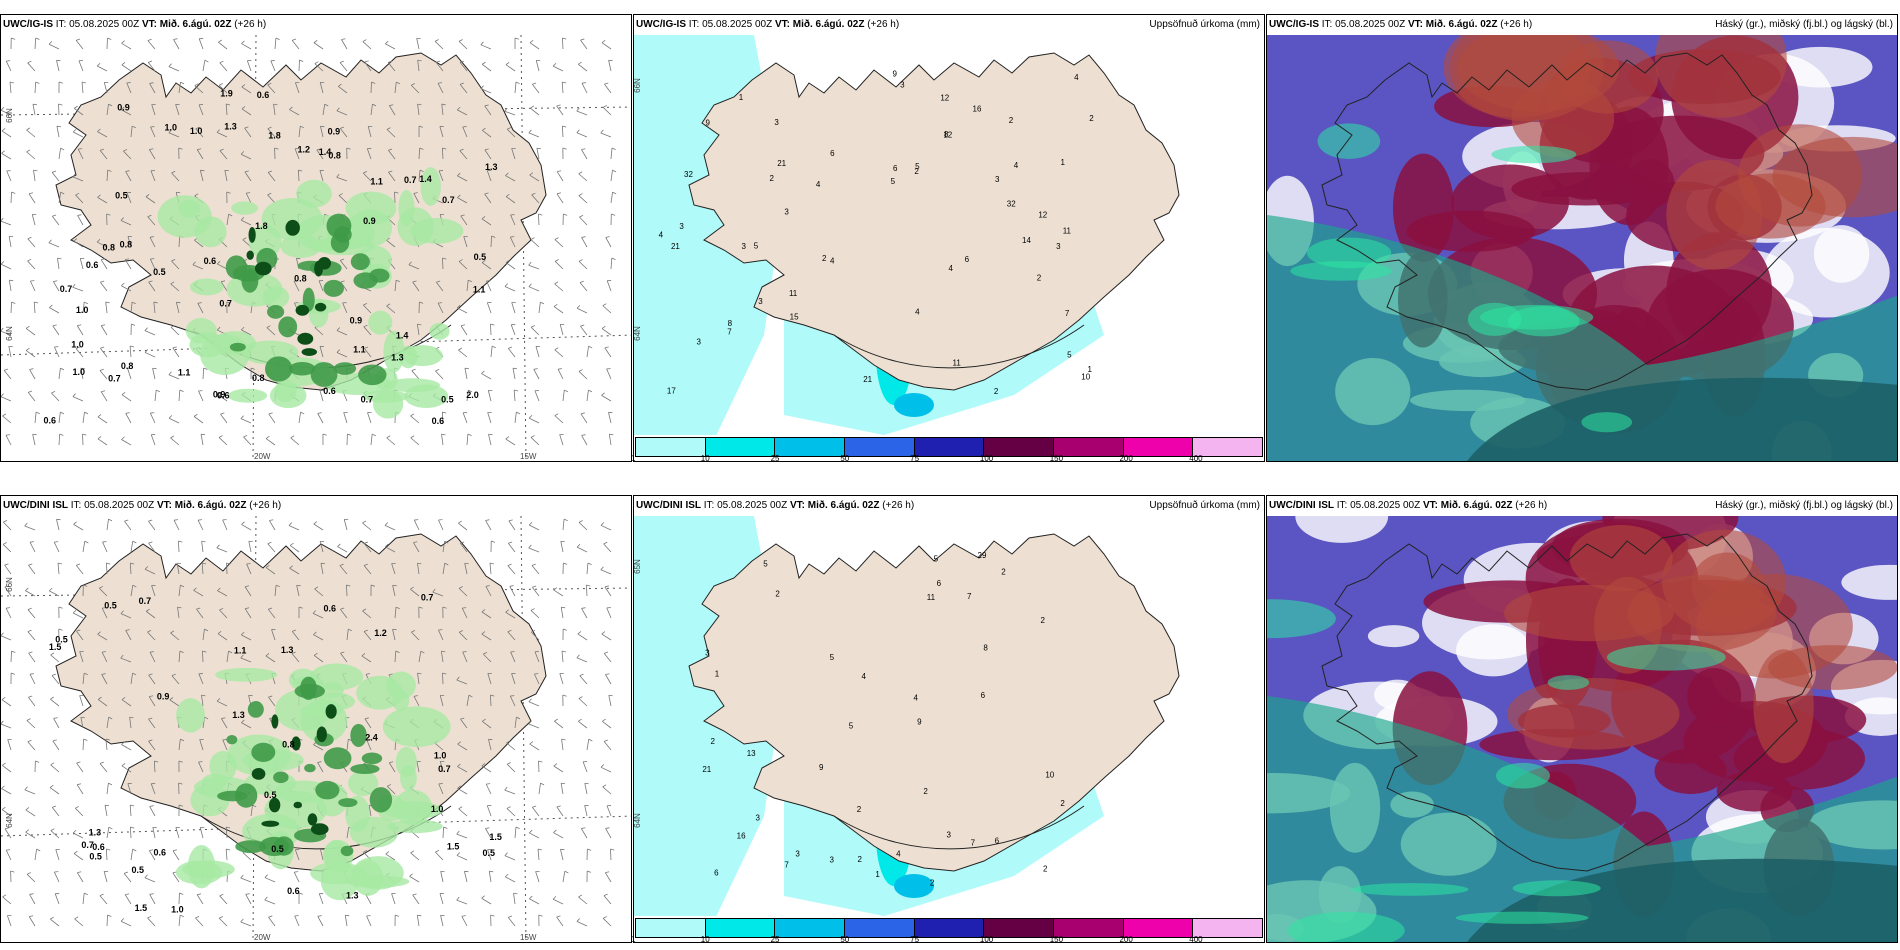  What do you see at coordinates (226, 94) in the screenshot?
I see `precip-value: 1.9` at bounding box center [226, 94].